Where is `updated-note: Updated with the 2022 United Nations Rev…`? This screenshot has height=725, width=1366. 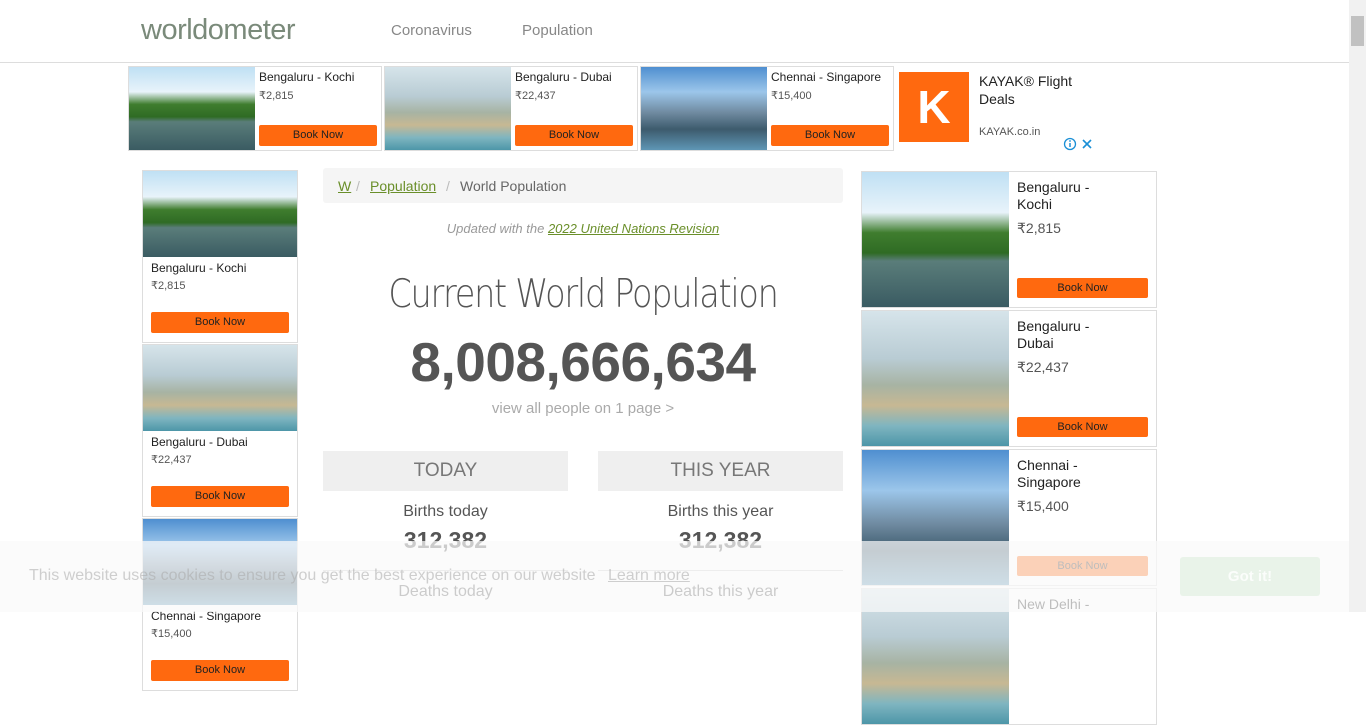
updated-note: Updated with the 2022 United Nations Rev… is located at coordinates (583, 228).